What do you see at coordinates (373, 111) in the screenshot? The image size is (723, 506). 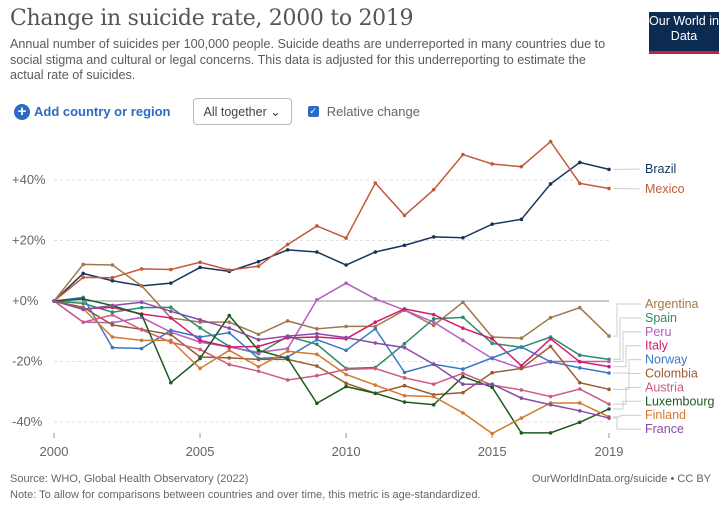 I see `relative-change-label: Relative change` at bounding box center [373, 111].